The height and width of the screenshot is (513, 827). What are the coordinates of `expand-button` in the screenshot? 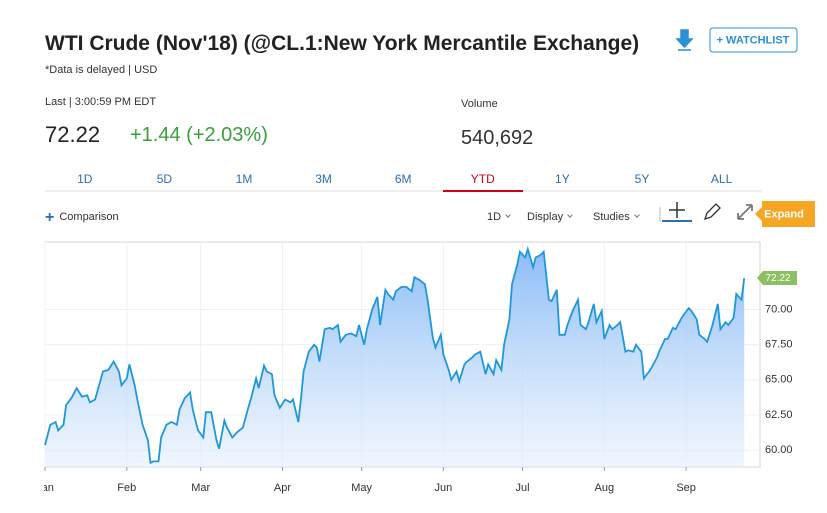 It's located at (785, 214).